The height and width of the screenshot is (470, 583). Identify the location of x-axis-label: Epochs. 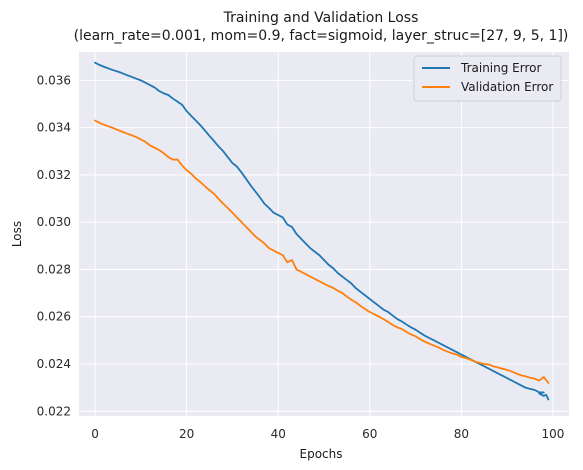
(321, 454).